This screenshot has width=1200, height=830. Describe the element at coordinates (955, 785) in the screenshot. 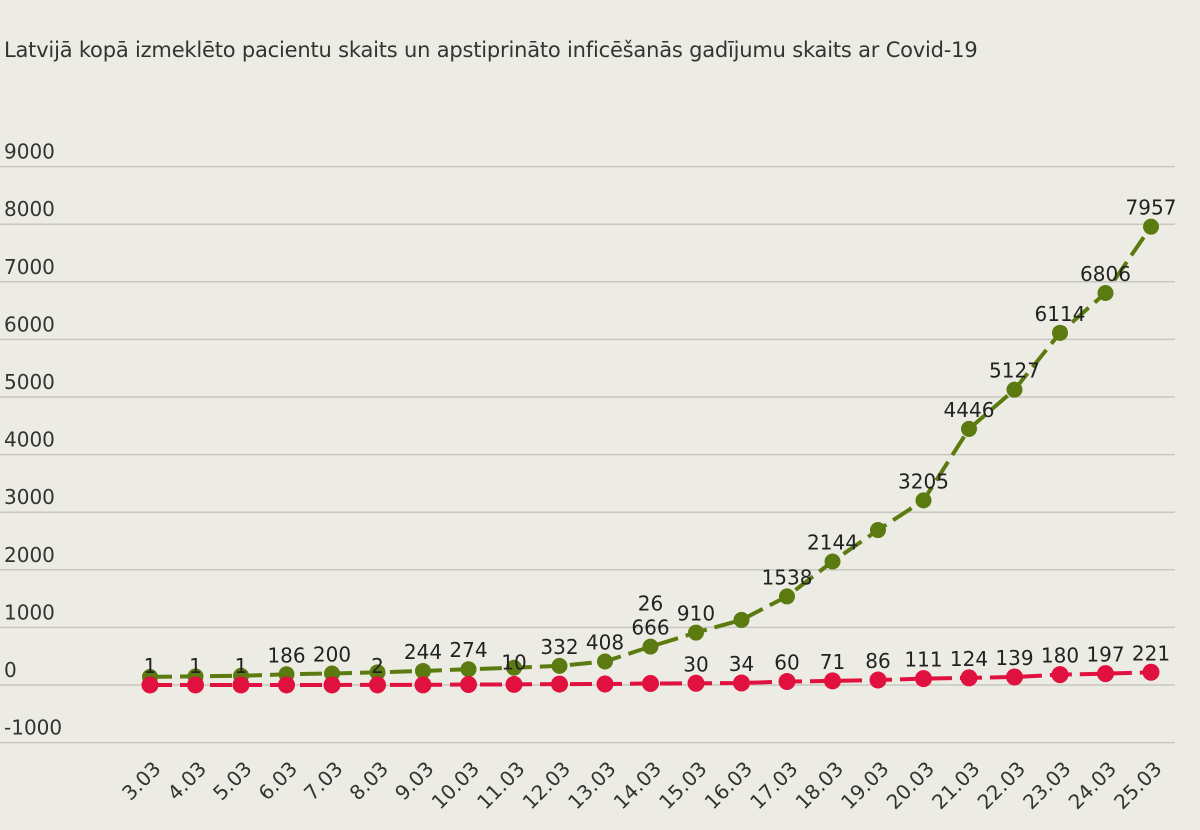

I see `x-tick-label: 21.03` at that location.